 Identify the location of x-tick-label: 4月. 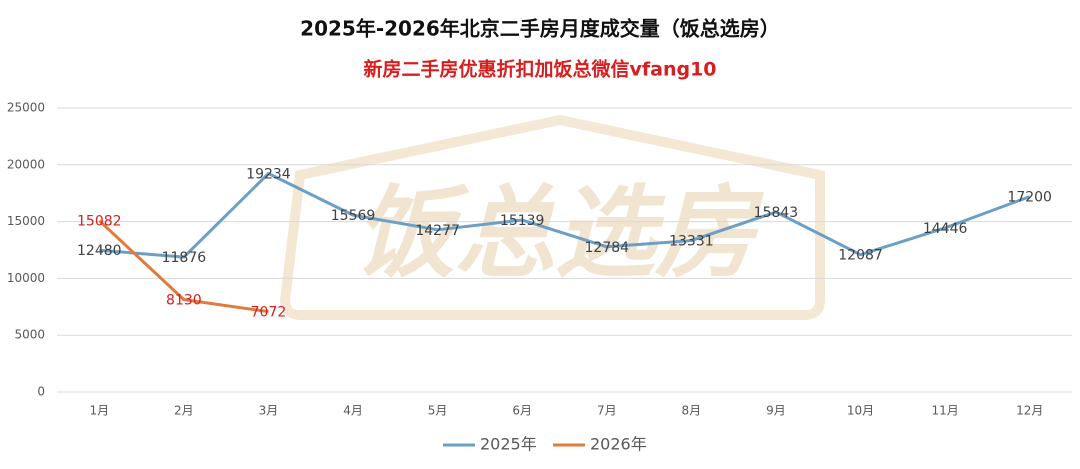
(353, 411).